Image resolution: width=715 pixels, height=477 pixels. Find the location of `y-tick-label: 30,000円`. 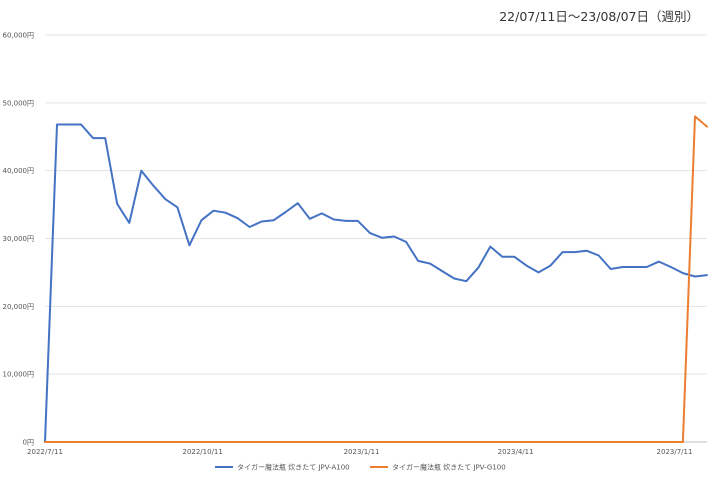

y-tick-label: 30,000円 is located at coordinates (19, 239).